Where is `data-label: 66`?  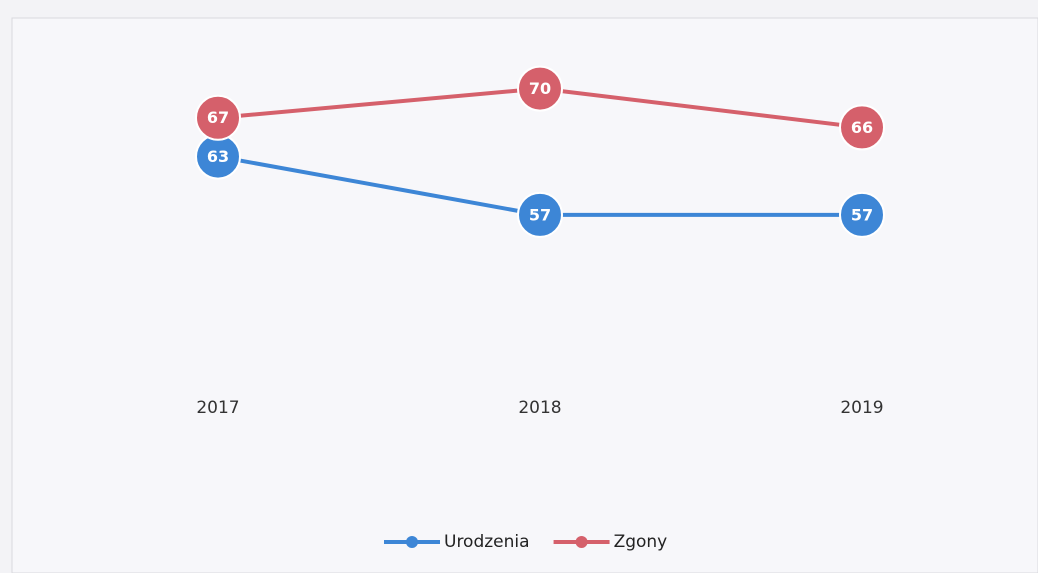 data-label: 66 is located at coordinates (862, 127).